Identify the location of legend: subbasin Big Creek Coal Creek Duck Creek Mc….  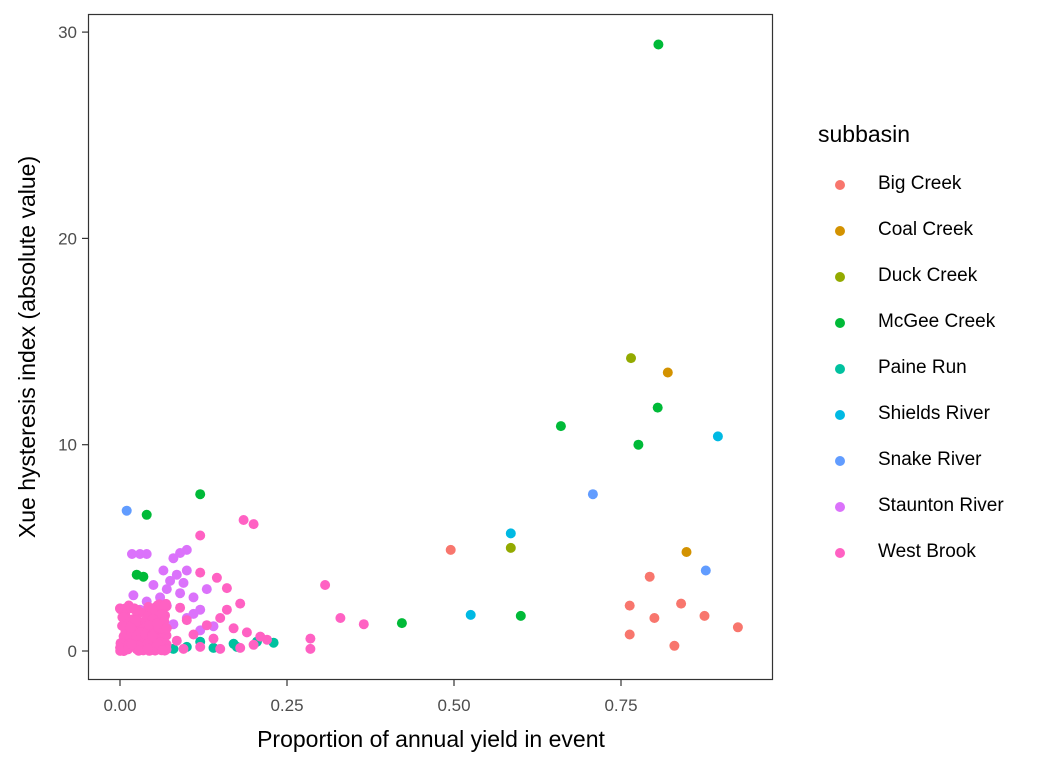
(933, 348).